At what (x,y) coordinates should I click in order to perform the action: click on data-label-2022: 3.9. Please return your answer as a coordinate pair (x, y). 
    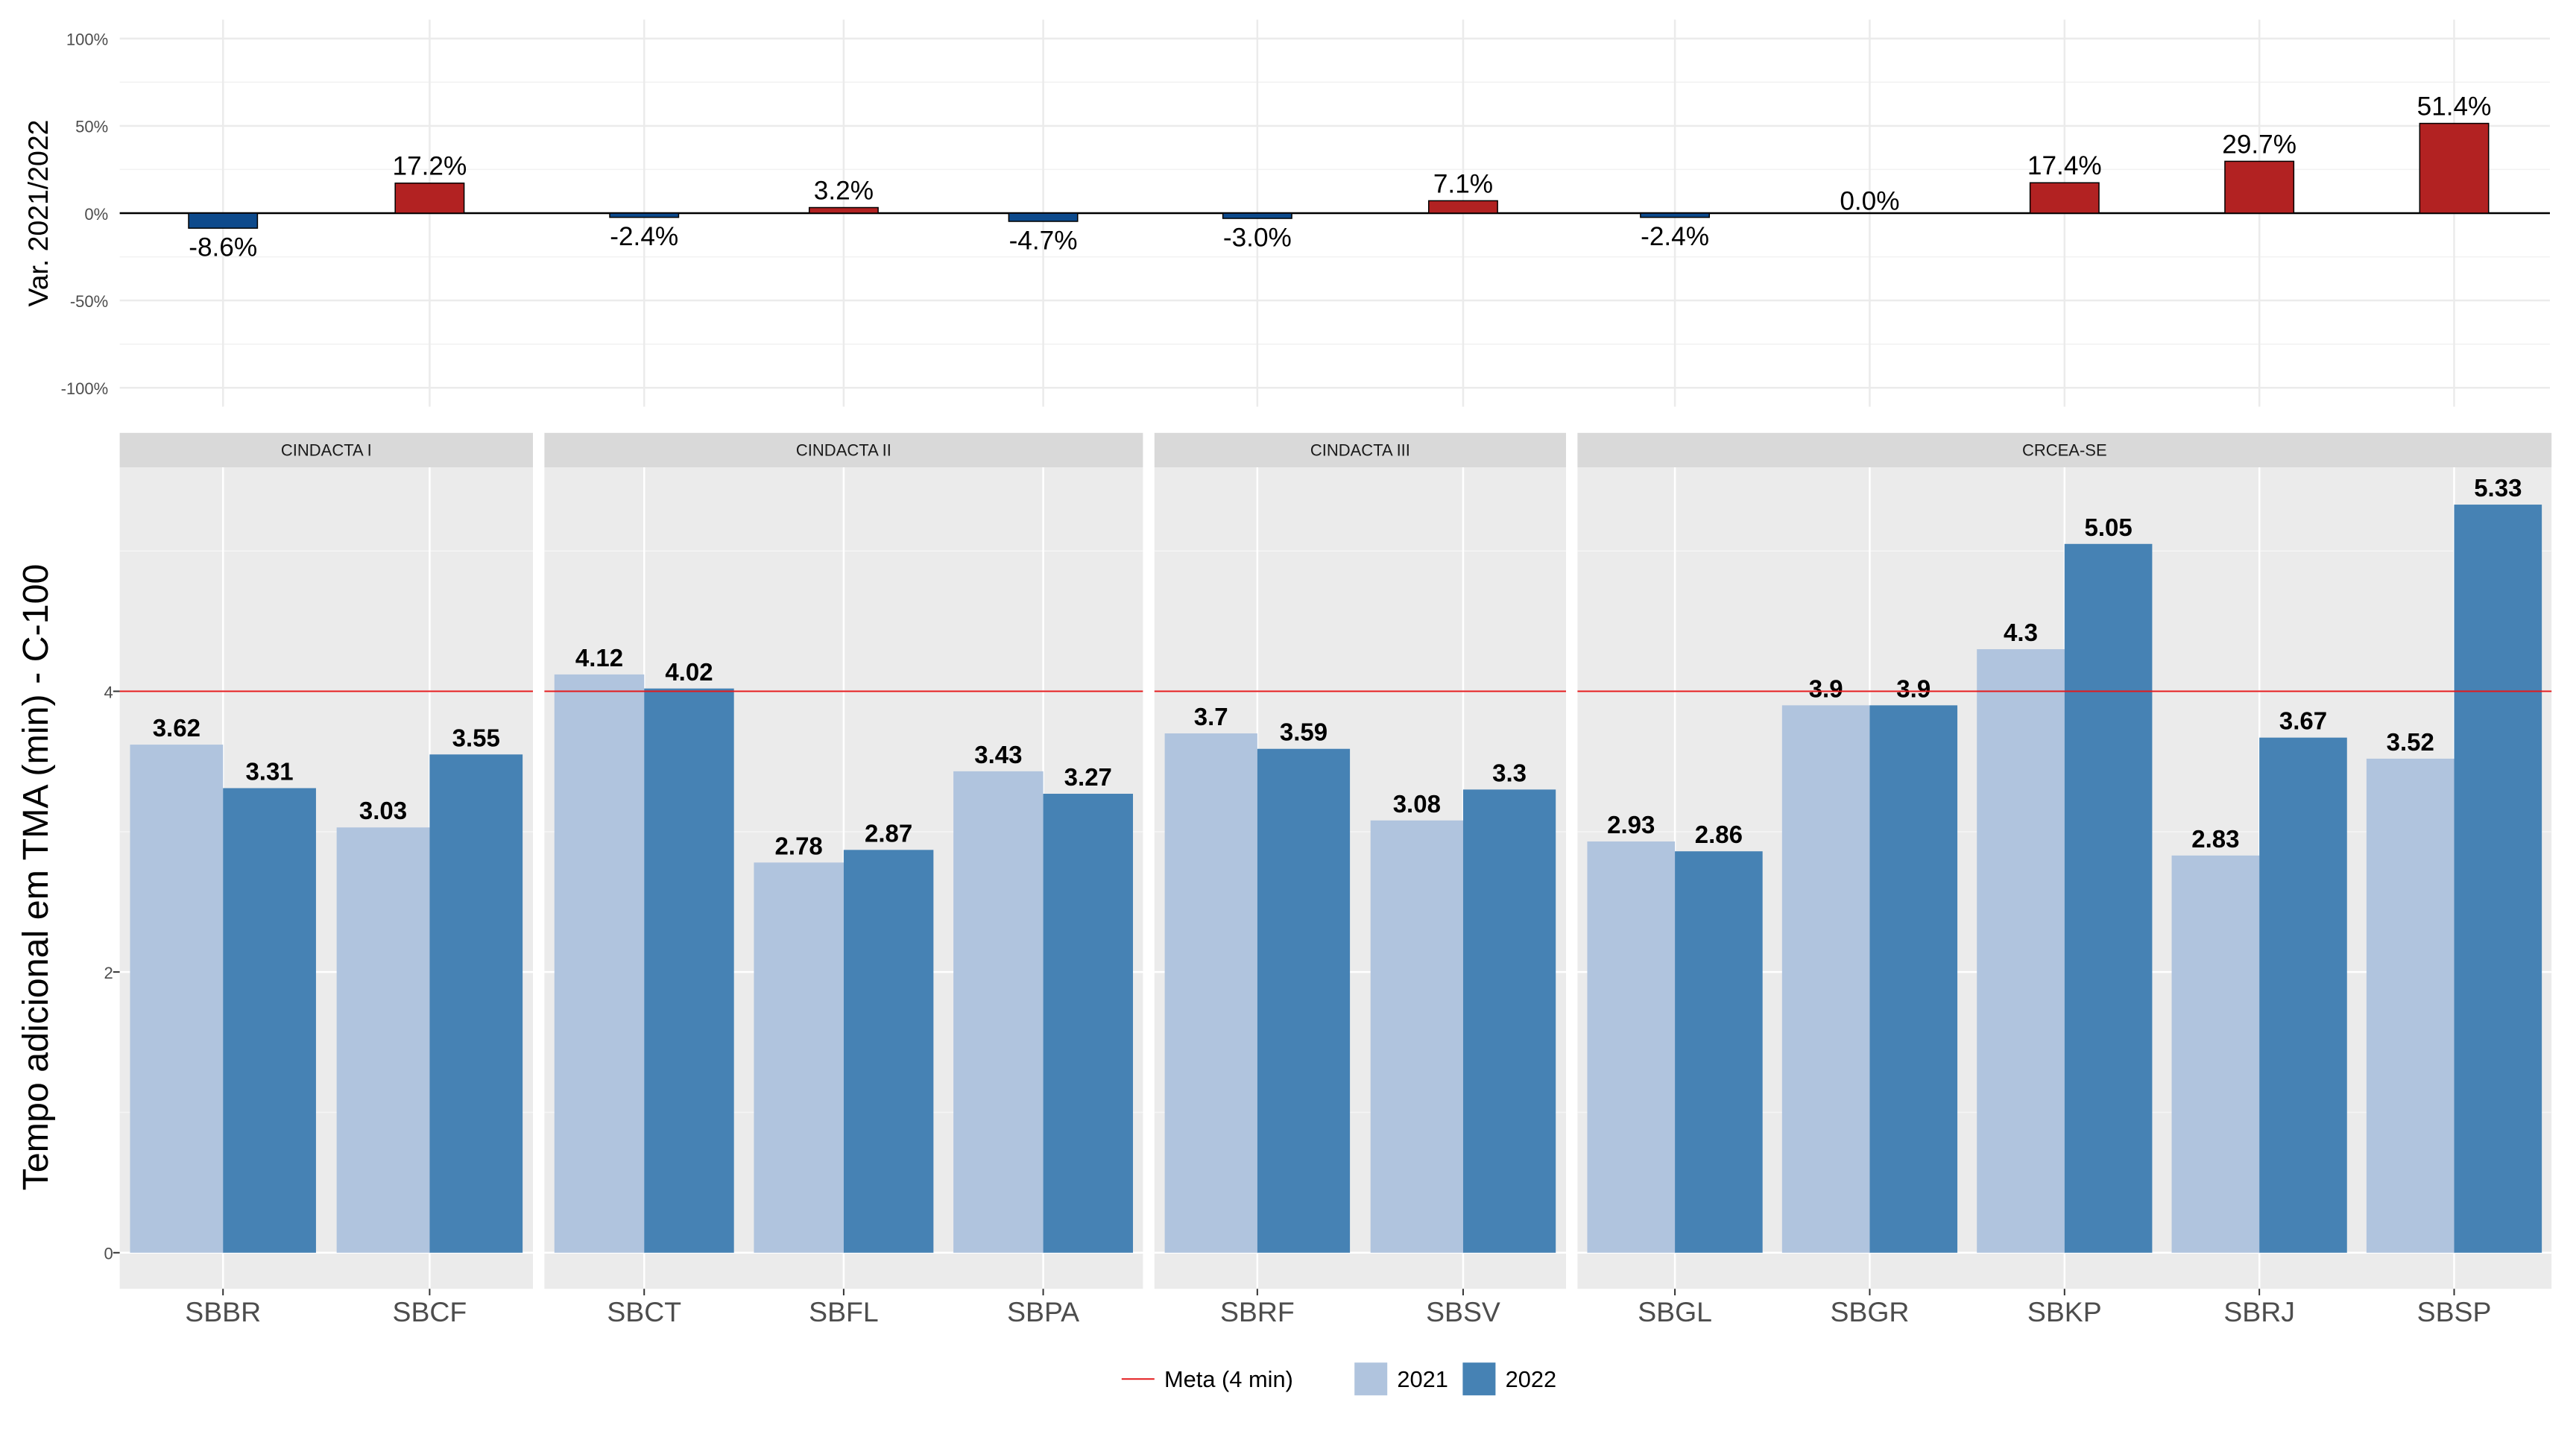
    Looking at the image, I should click on (1913, 689).